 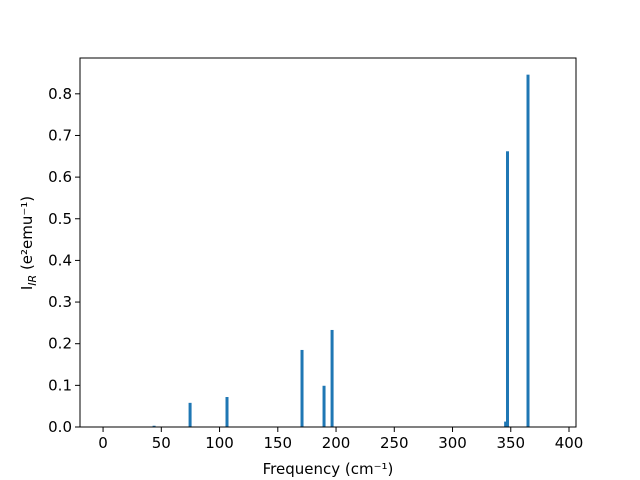 I want to click on x-tick-label: 100, so click(x=219, y=443).